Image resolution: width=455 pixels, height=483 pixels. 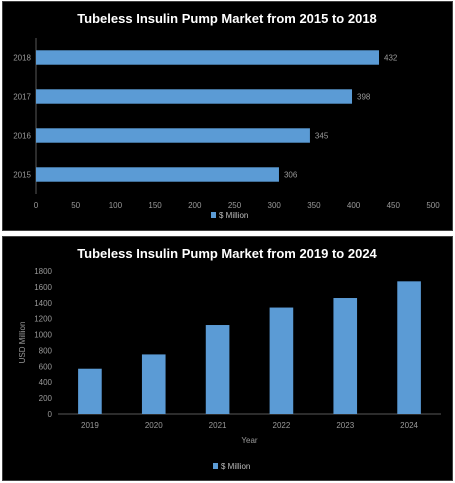 I want to click on x-tick-label: 0, so click(x=36, y=205).